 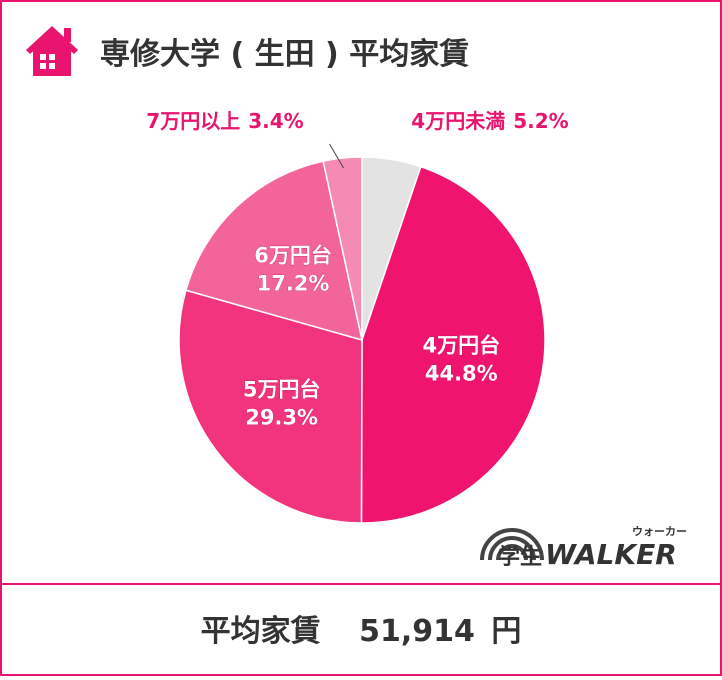 I want to click on category-label: 5万円台, so click(x=282, y=390).